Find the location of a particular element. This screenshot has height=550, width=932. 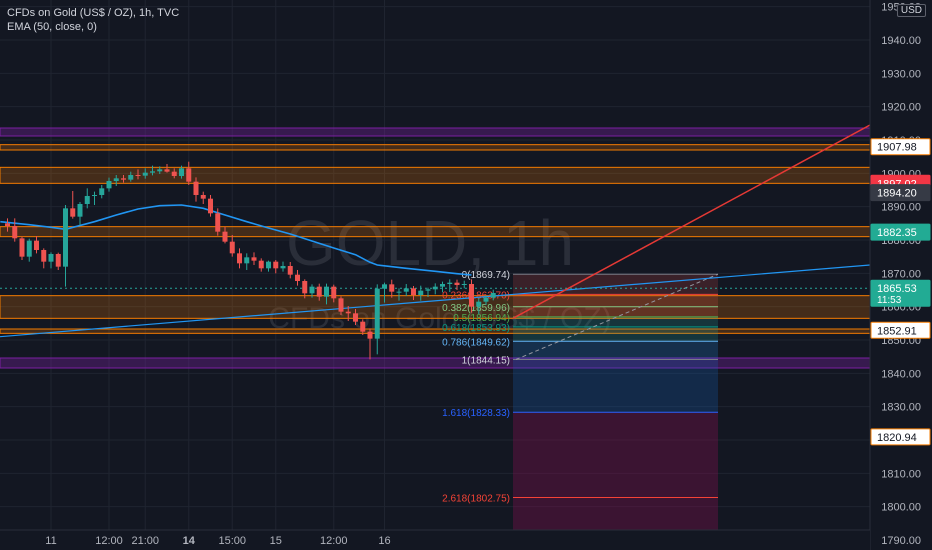

time-tick-label: 21:00 is located at coordinates (145, 541).